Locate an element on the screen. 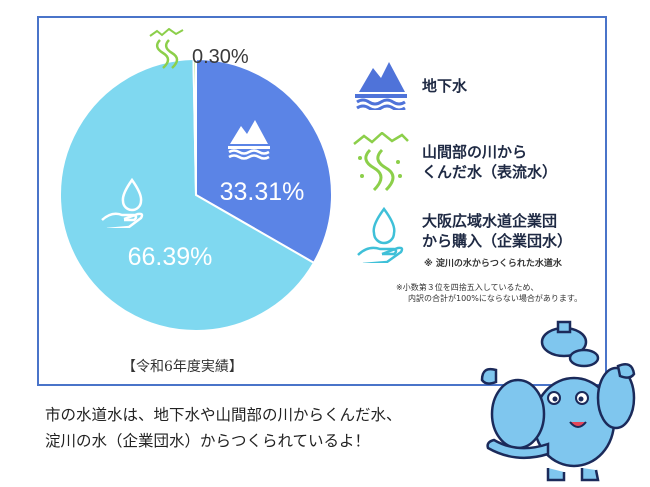 The height and width of the screenshot is (487, 650). legend-surface-water: 山間部の川から くんだ水（表流水） is located at coordinates (489, 162).